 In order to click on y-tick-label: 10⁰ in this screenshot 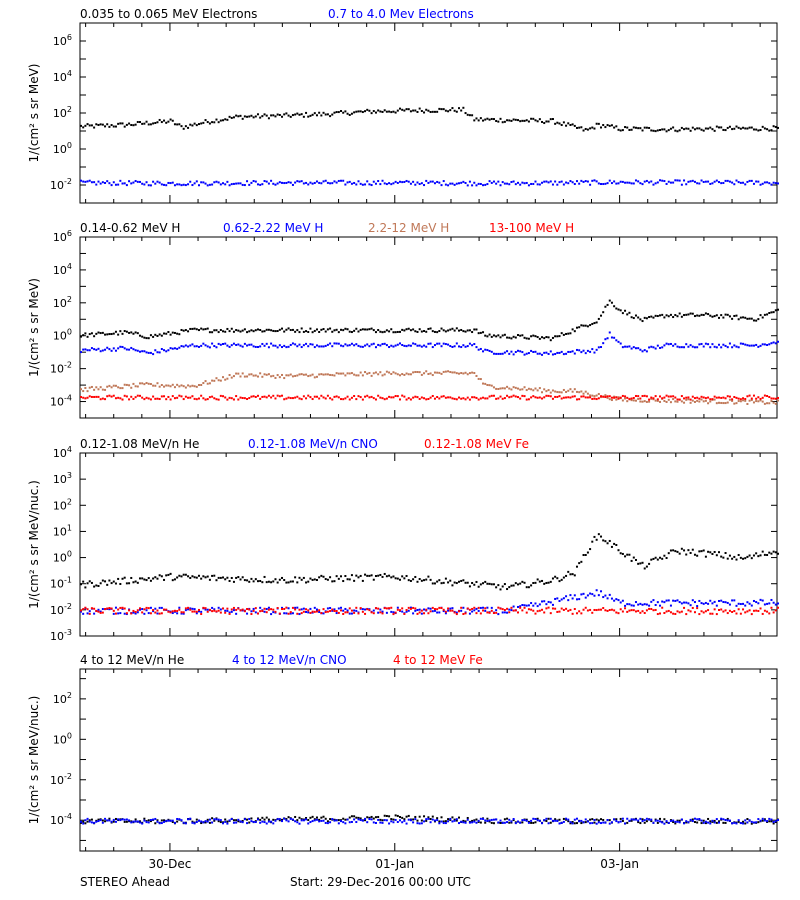, I will do `click(62, 148)`.